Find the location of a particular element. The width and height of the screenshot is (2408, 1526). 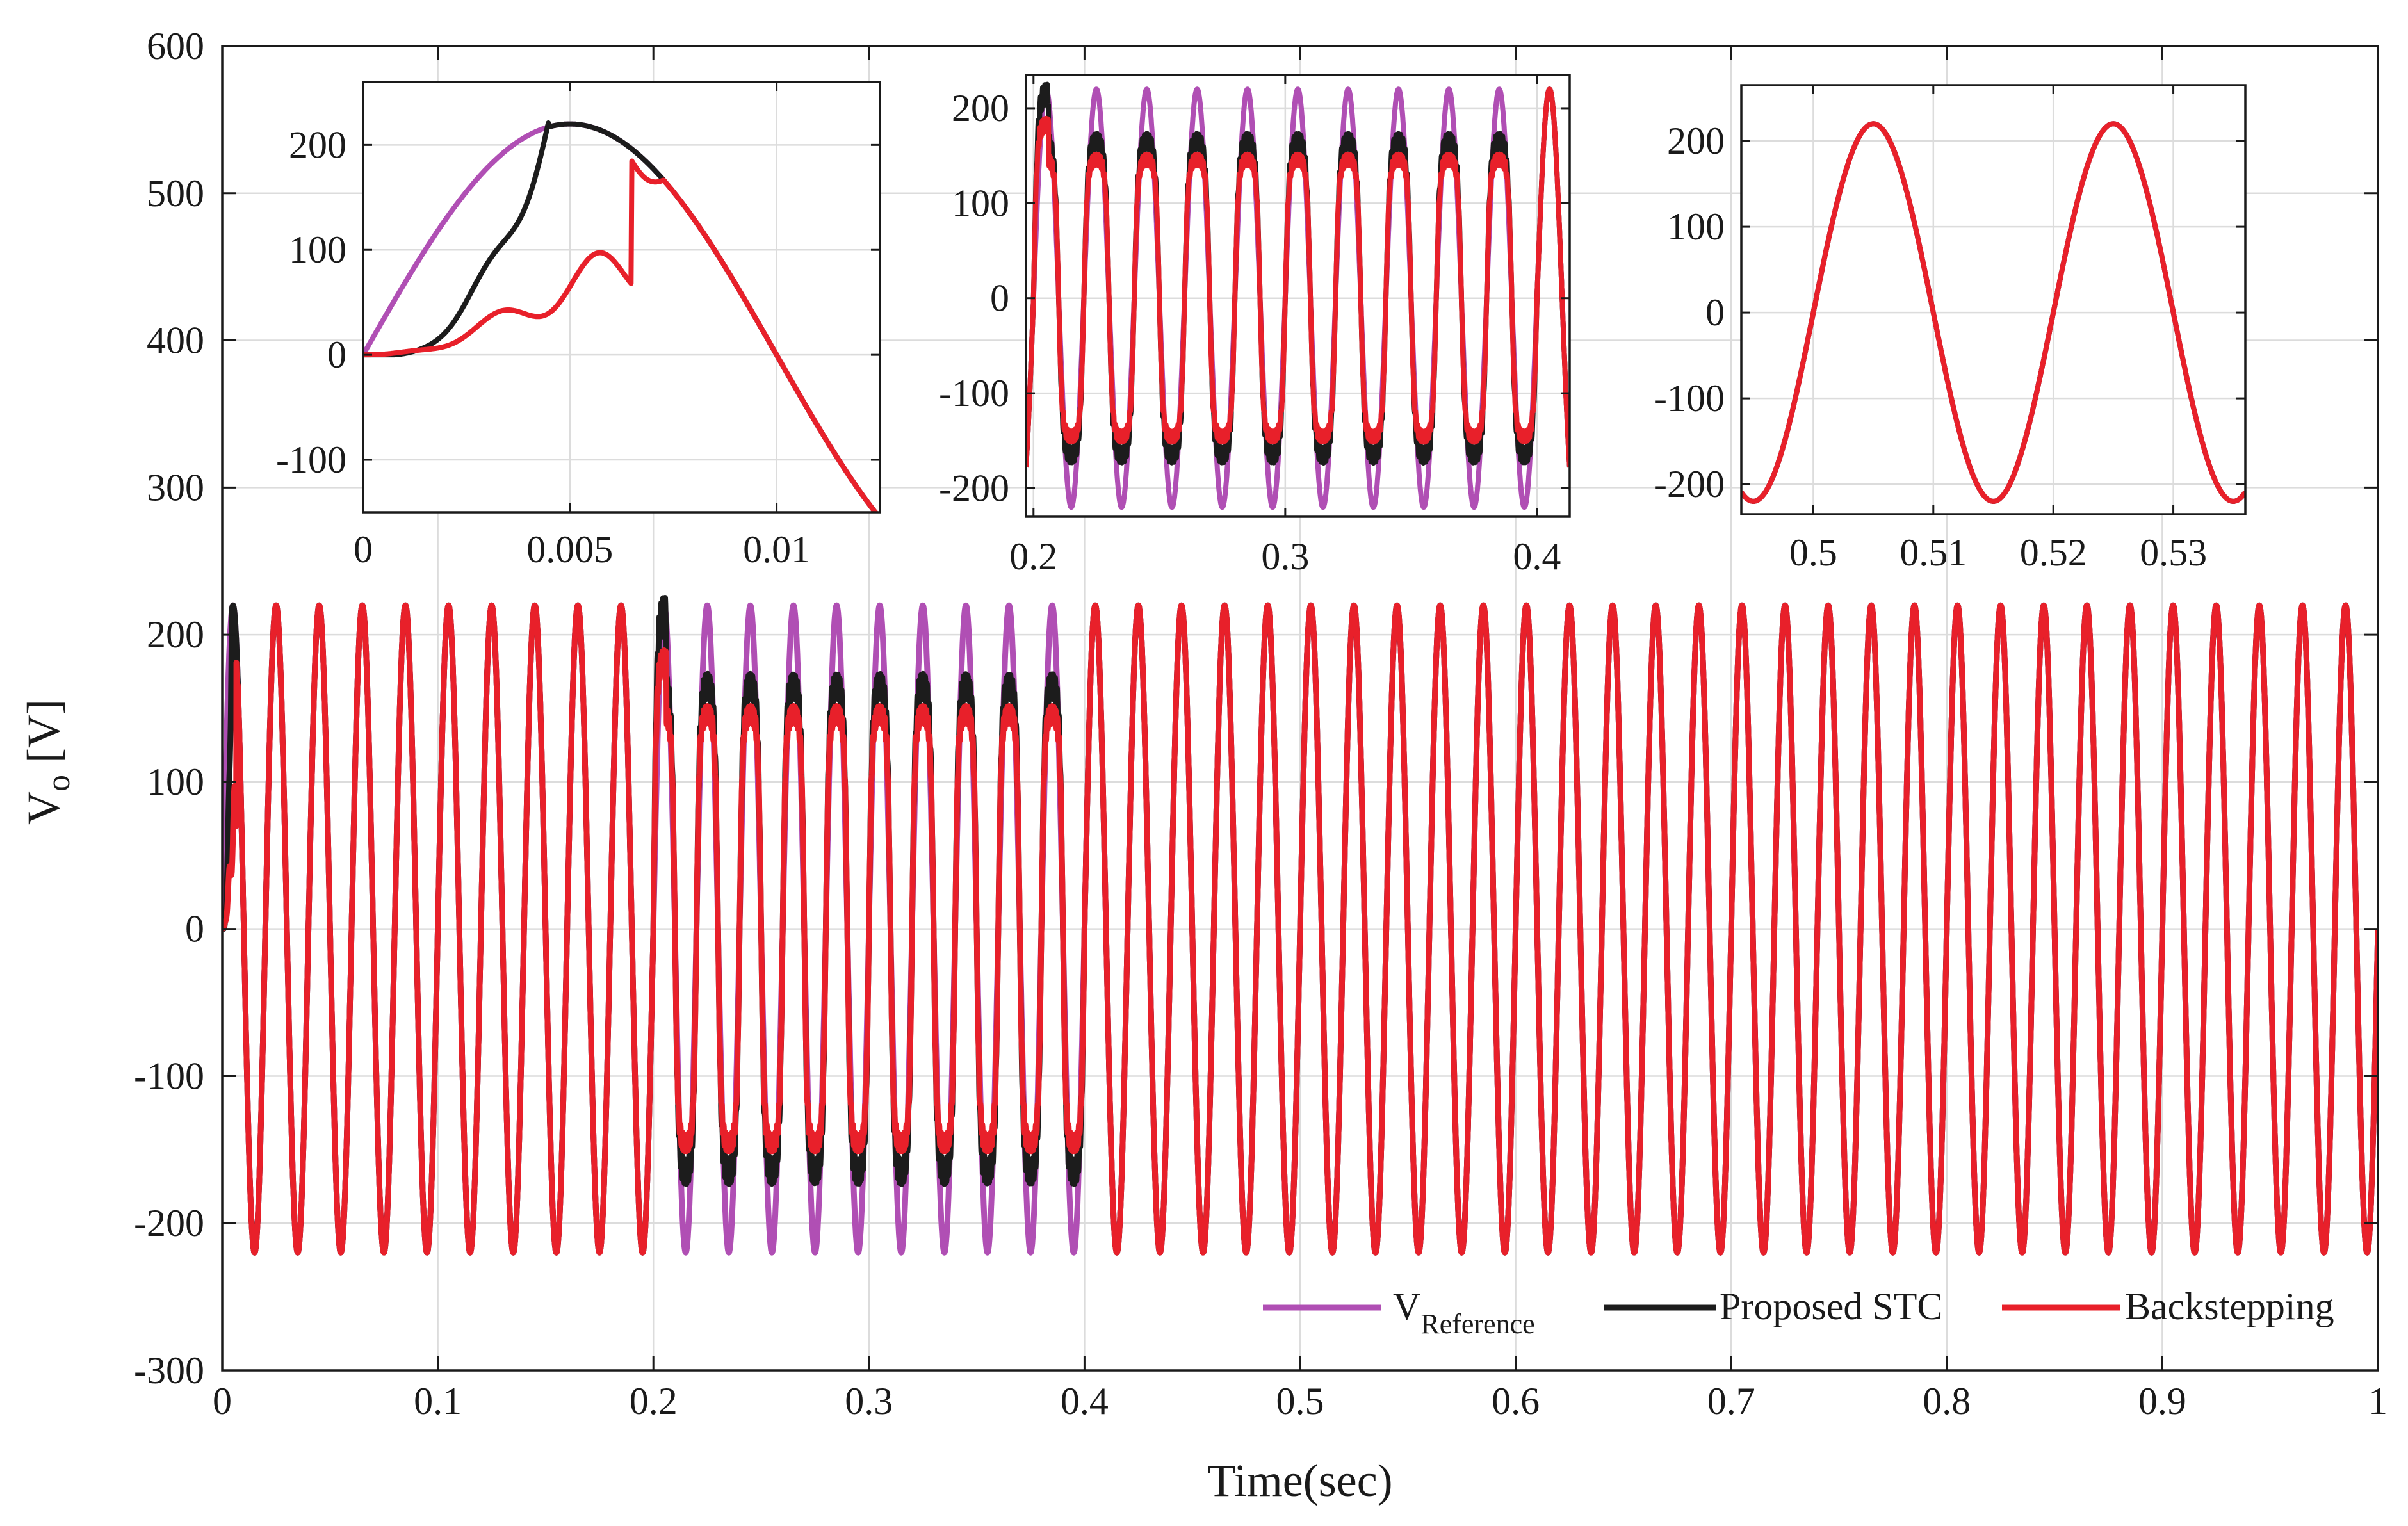

inset2-ticks: 0.2 0.3 0.4 -200 -100 0 100 200 is located at coordinates (1254, 327).